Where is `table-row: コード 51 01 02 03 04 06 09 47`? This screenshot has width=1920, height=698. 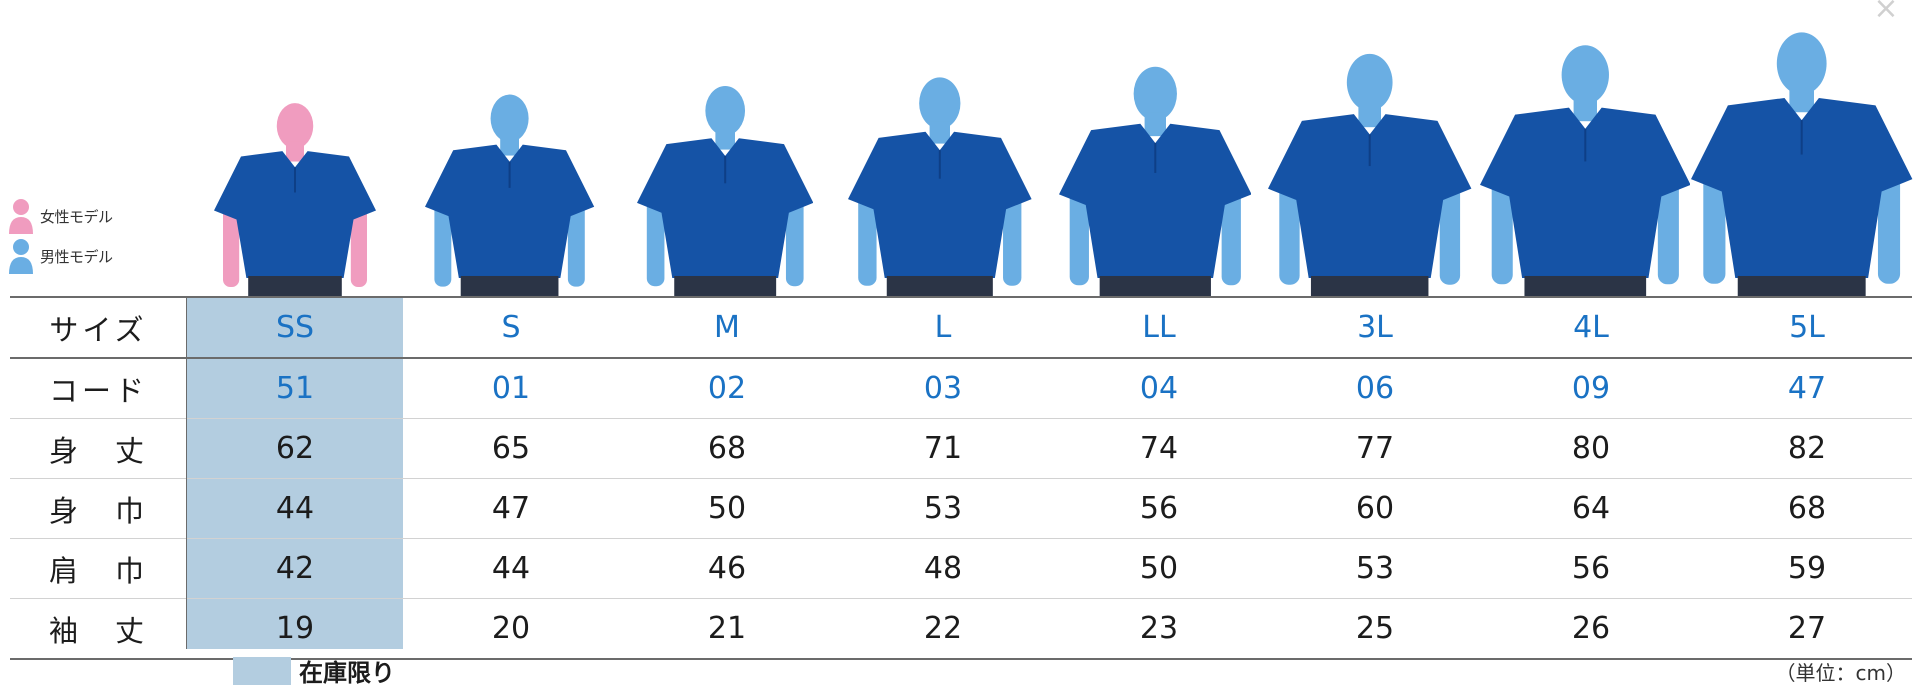 table-row: コード 51 01 02 03 04 06 09 47 is located at coordinates (961, 389).